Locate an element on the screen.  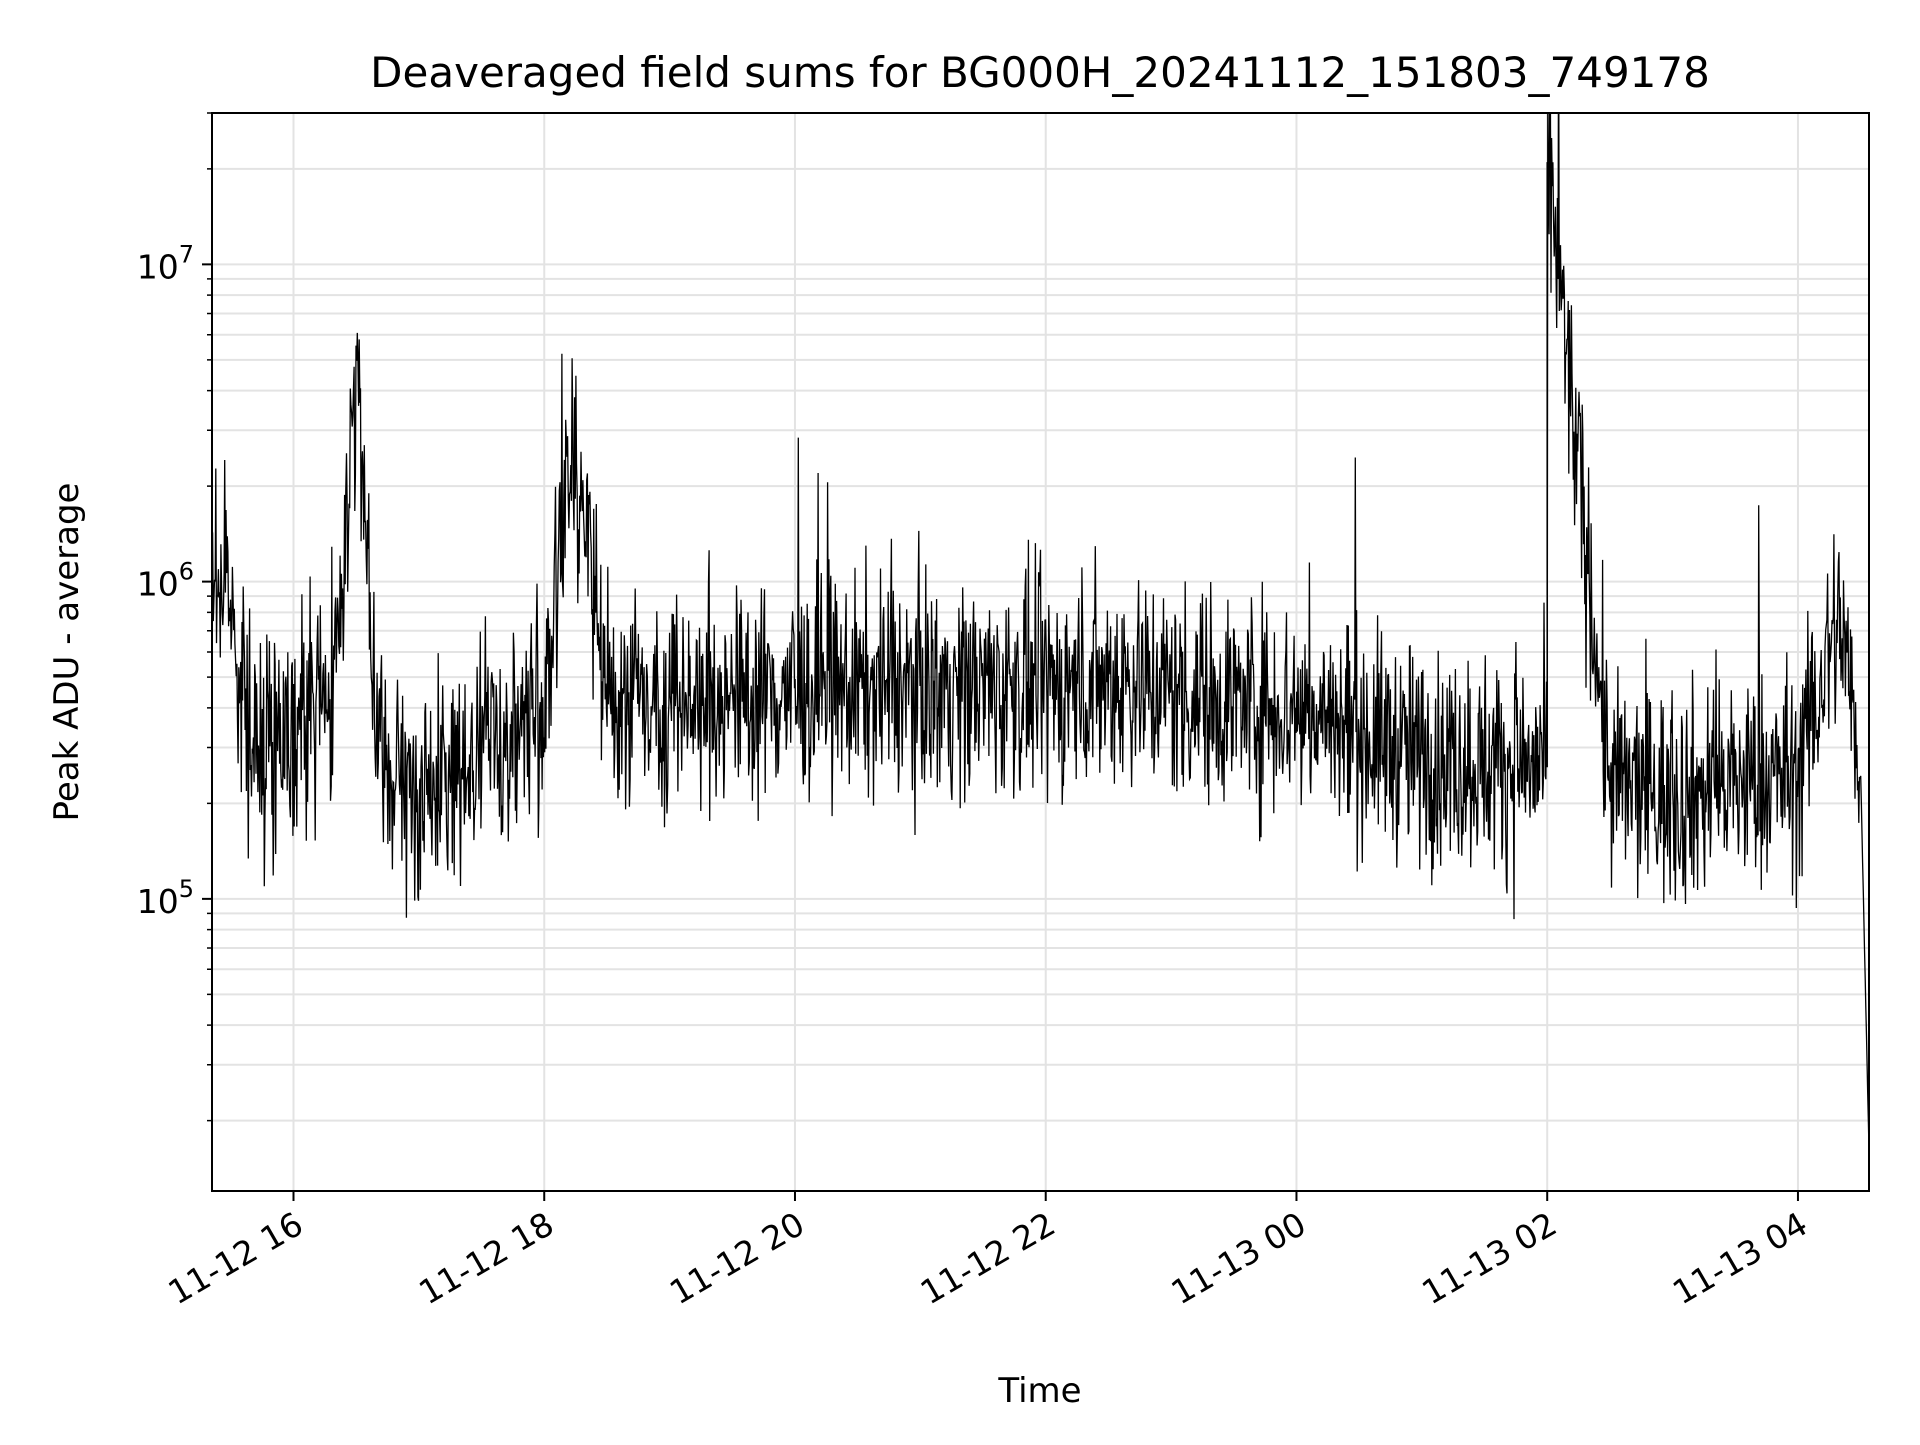
y-tick-label-exponent: 5 is located at coordinates (186, 889).